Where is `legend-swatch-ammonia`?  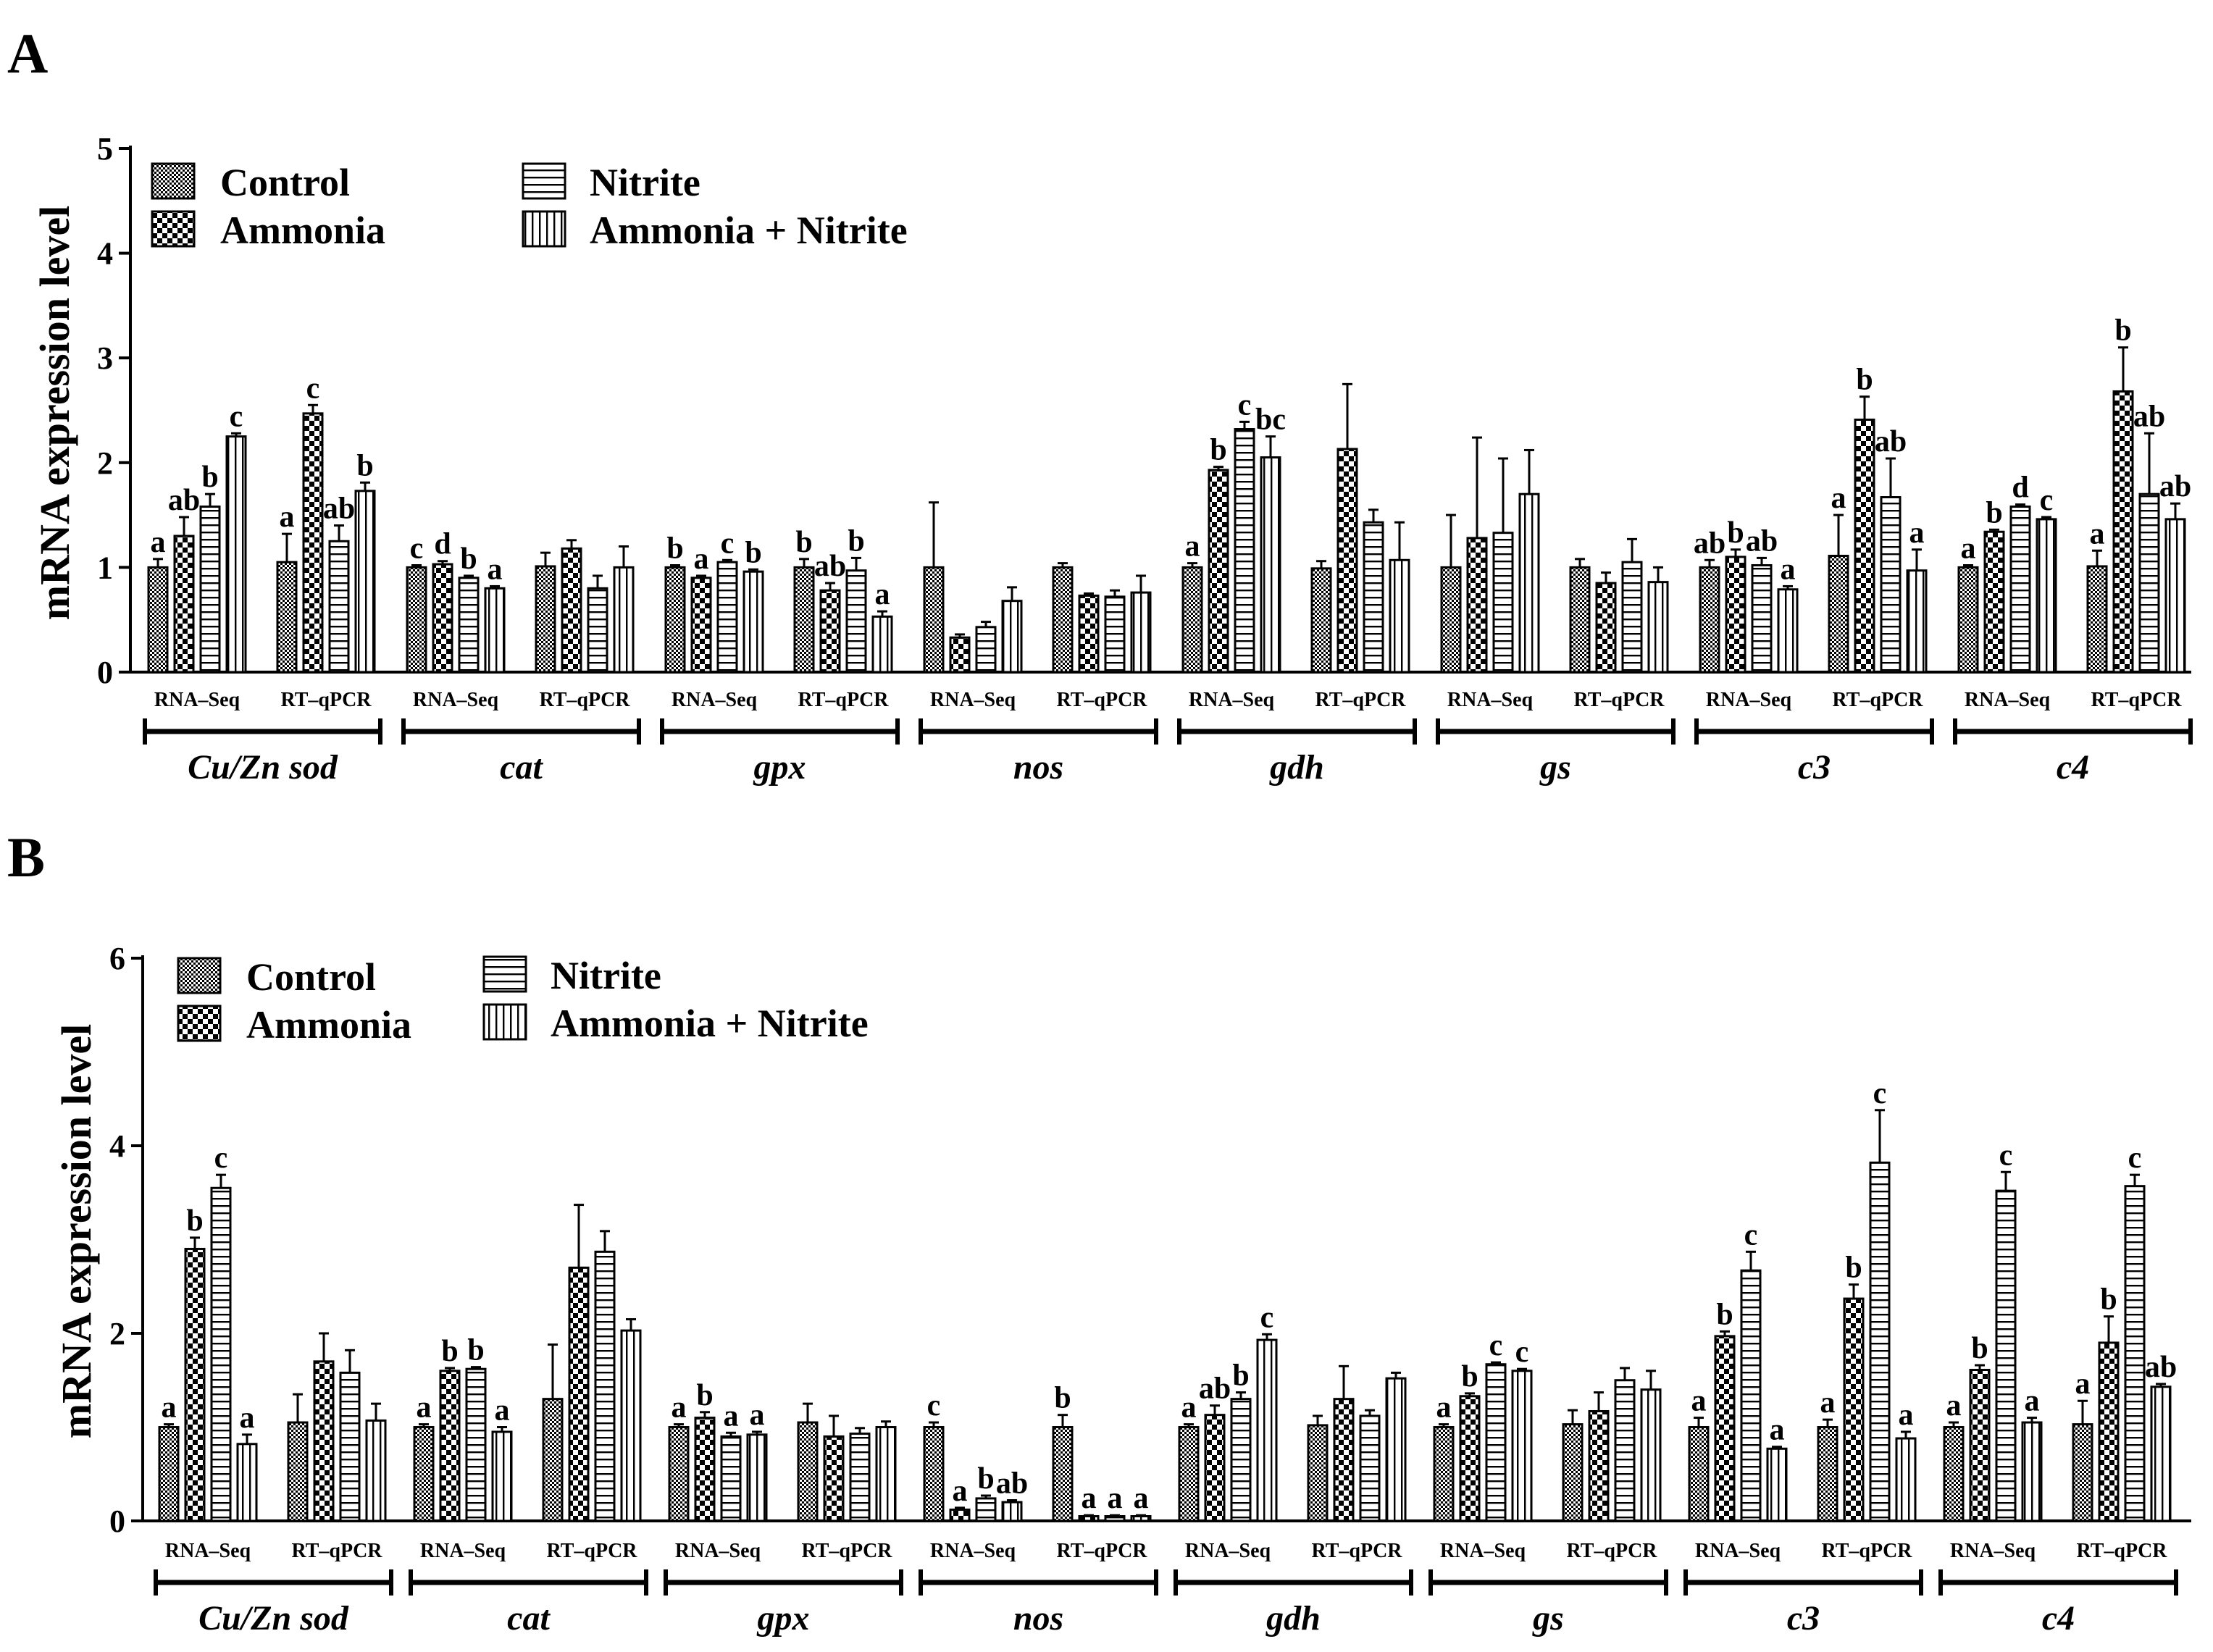 legend-swatch-ammonia is located at coordinates (173, 229).